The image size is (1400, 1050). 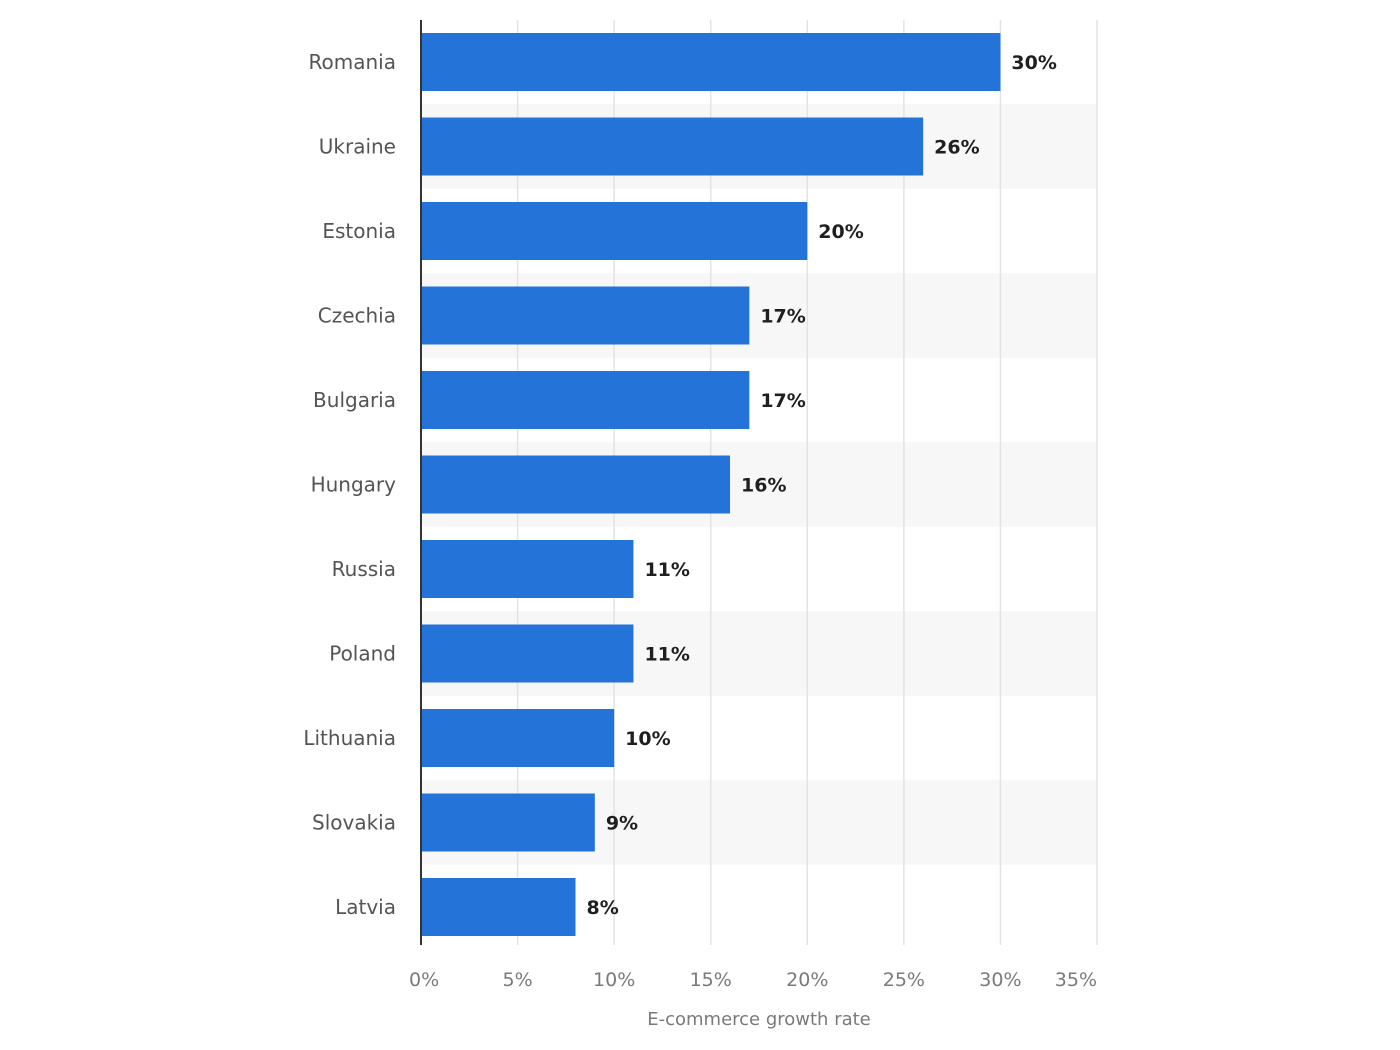 I want to click on x-axis-title: E-commerce growth rate, so click(x=759, y=1019).